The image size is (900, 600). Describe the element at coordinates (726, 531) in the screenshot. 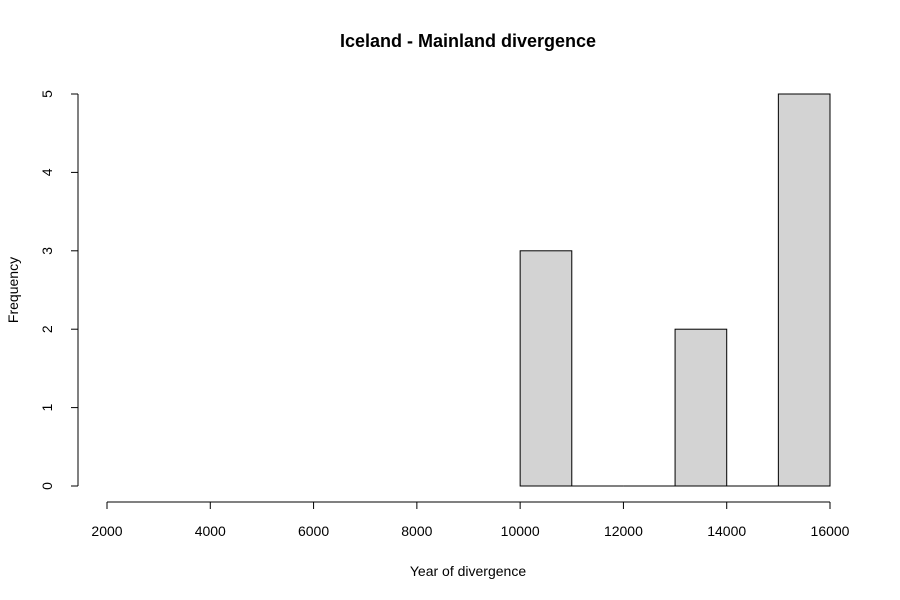

I see `x-tick-label: 14000` at that location.